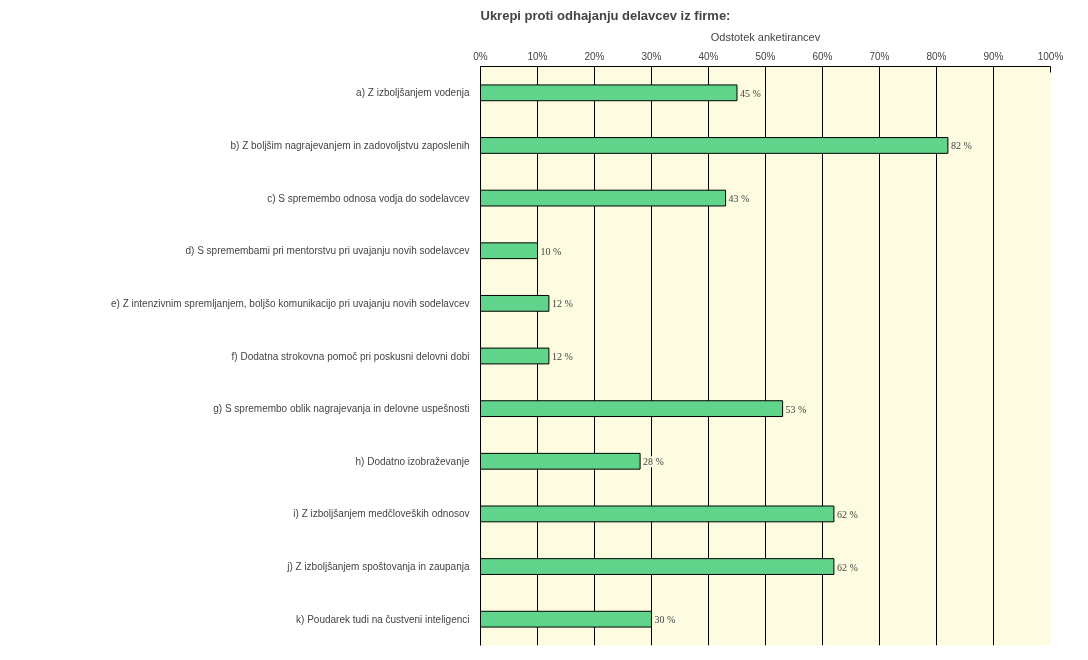 Image resolution: width=1088 pixels, height=660 pixels. I want to click on y-tick-label: b) Z boljšim nagrajevanjem in zadovoljstvu zaposlenih, so click(350, 145).